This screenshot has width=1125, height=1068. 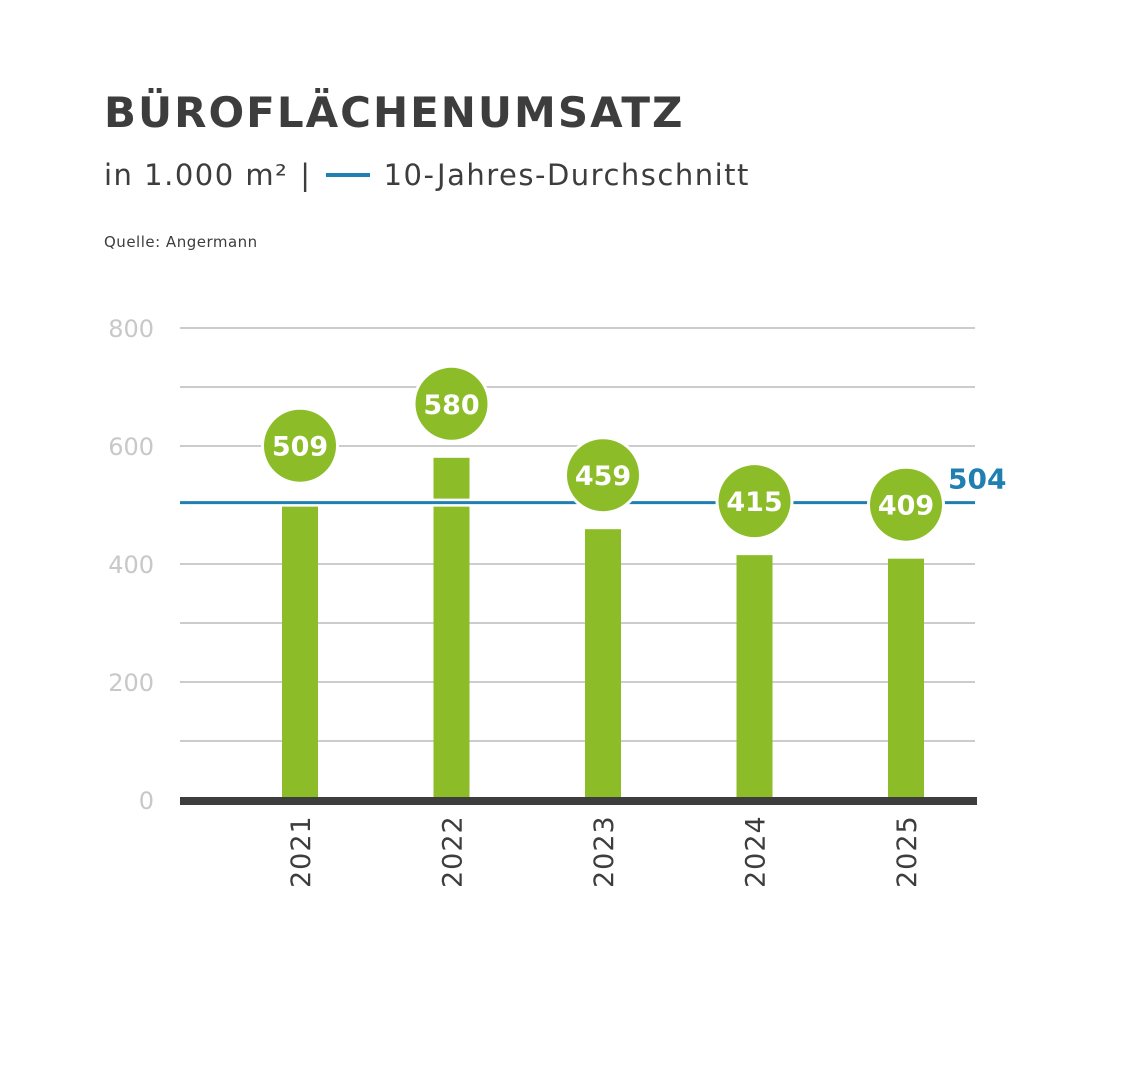 I want to click on x-label-2023: 2023, so click(x=604, y=851).